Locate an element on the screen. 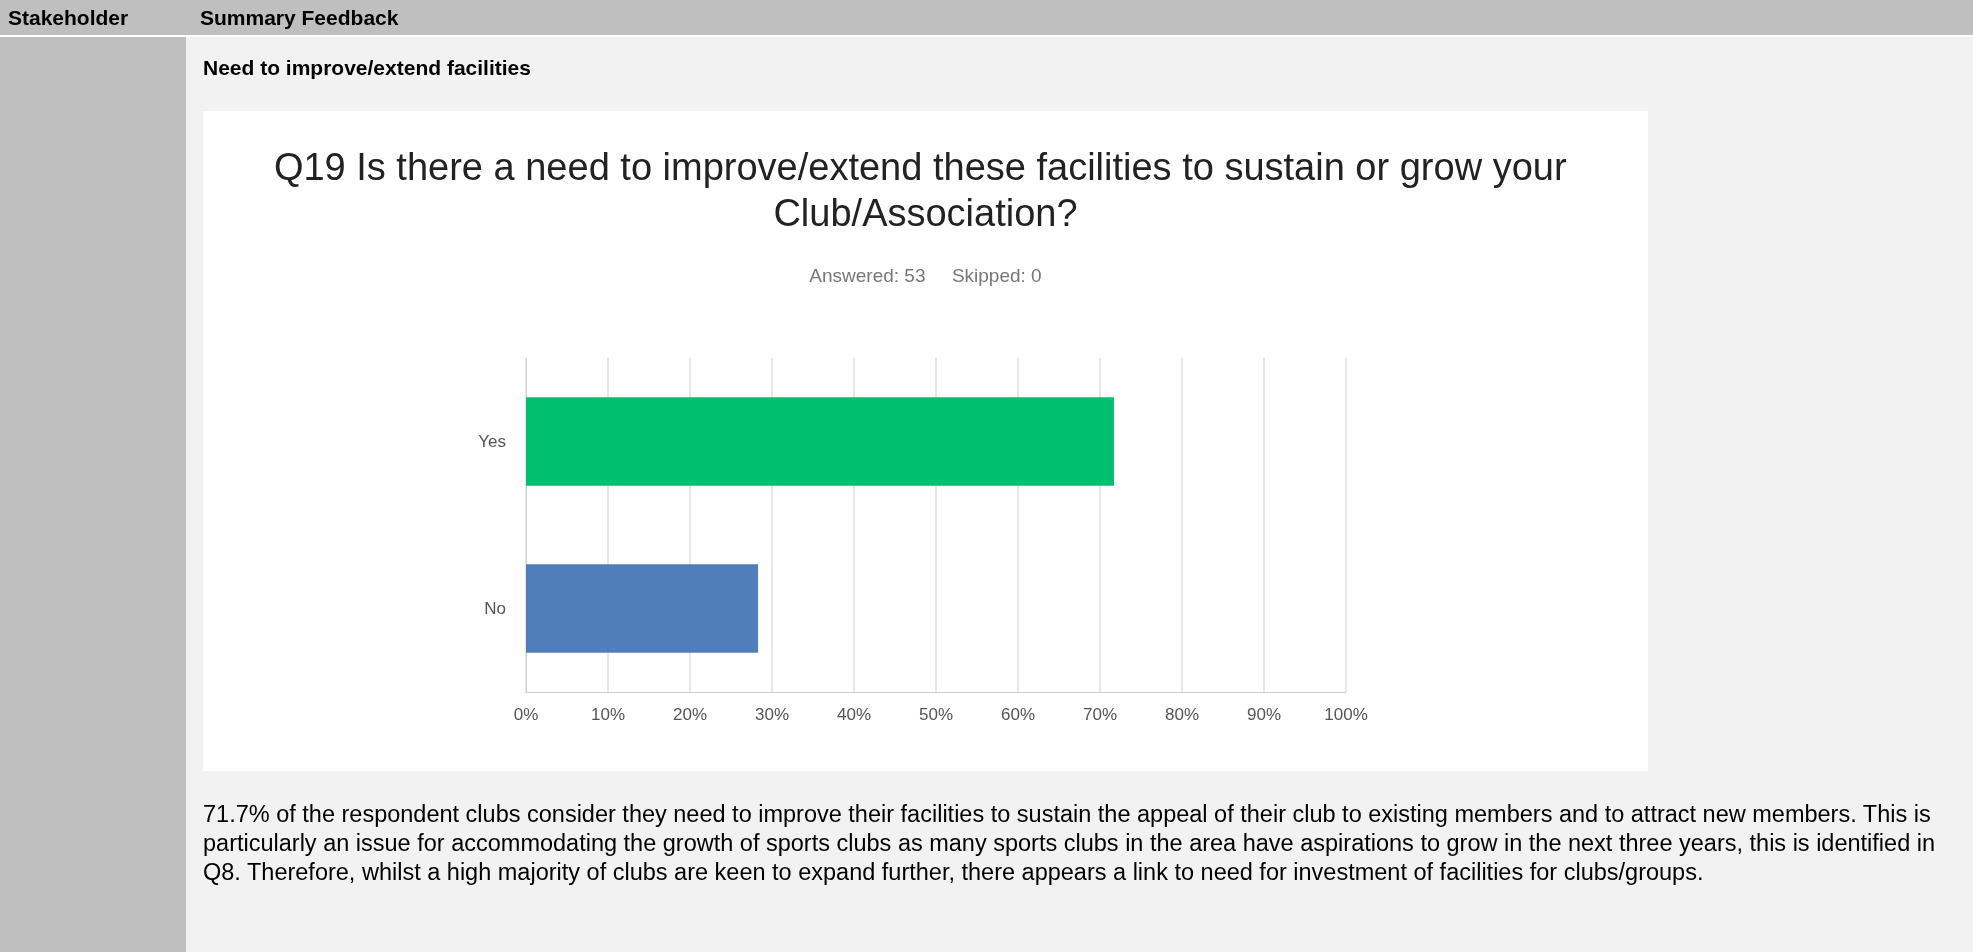 The width and height of the screenshot is (1973, 952). text: 71.7% of the respondent clubs consider they need to improve their facilities to sustain the appeal of their club to existing members and to attract new members. This is particularly an issue for accommodating the growth of sports clubs as many sports clubs in the area have aspirations to grow in the next three years, this is identified in Q8. Therefore, whilst a high majority of clubs are keen to expand further, there appears a link to need for investment of facilities for clubs/groups. is located at coordinates (1070, 843).